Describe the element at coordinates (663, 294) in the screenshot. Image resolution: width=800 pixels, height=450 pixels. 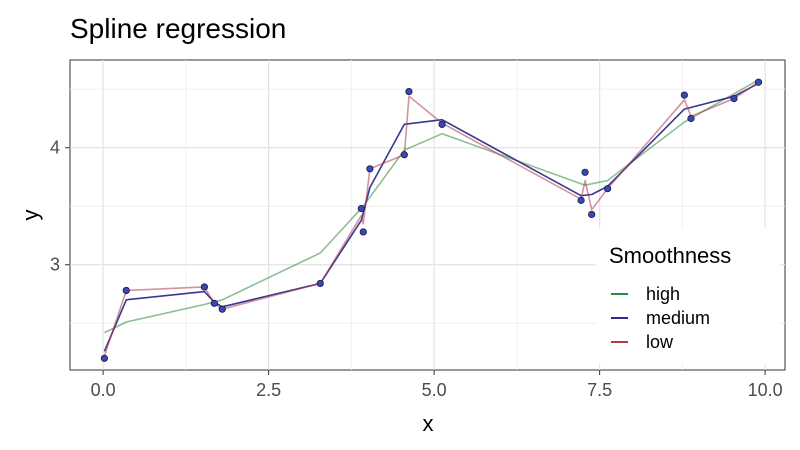
I see `legend-label-high: high` at that location.